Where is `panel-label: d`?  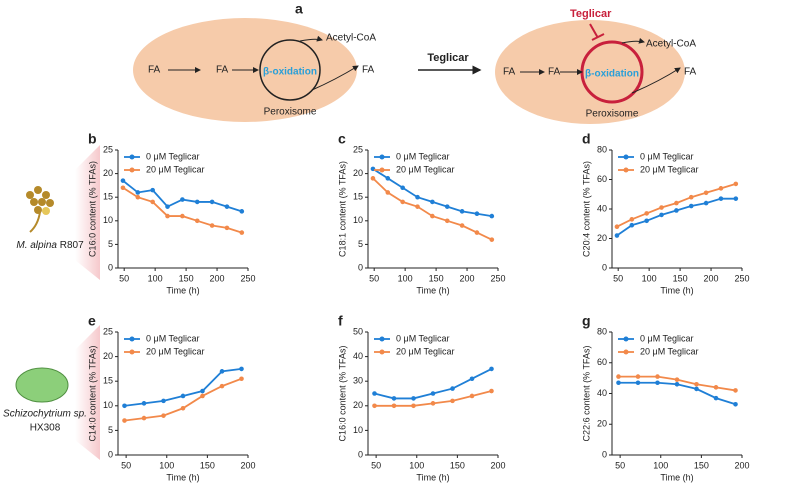 panel-label: d is located at coordinates (586, 139).